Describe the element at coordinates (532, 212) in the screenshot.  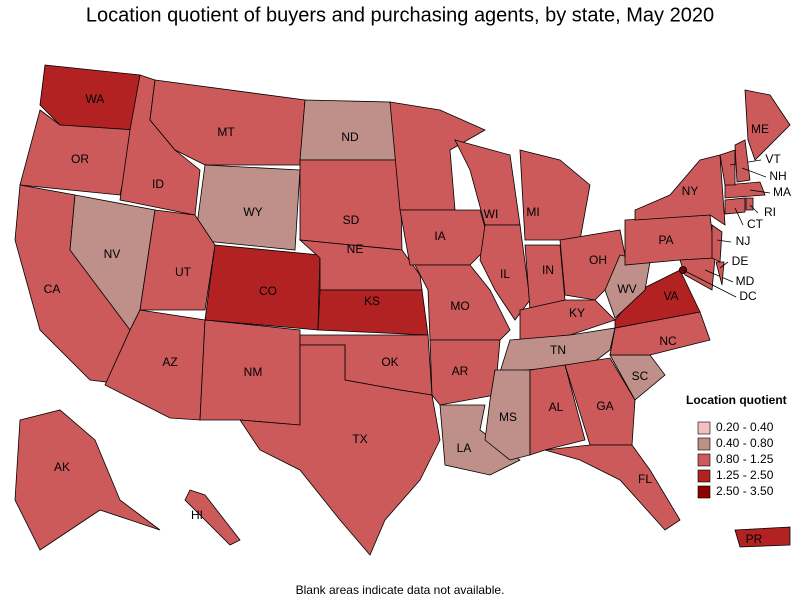
I see `state-label: MI` at that location.